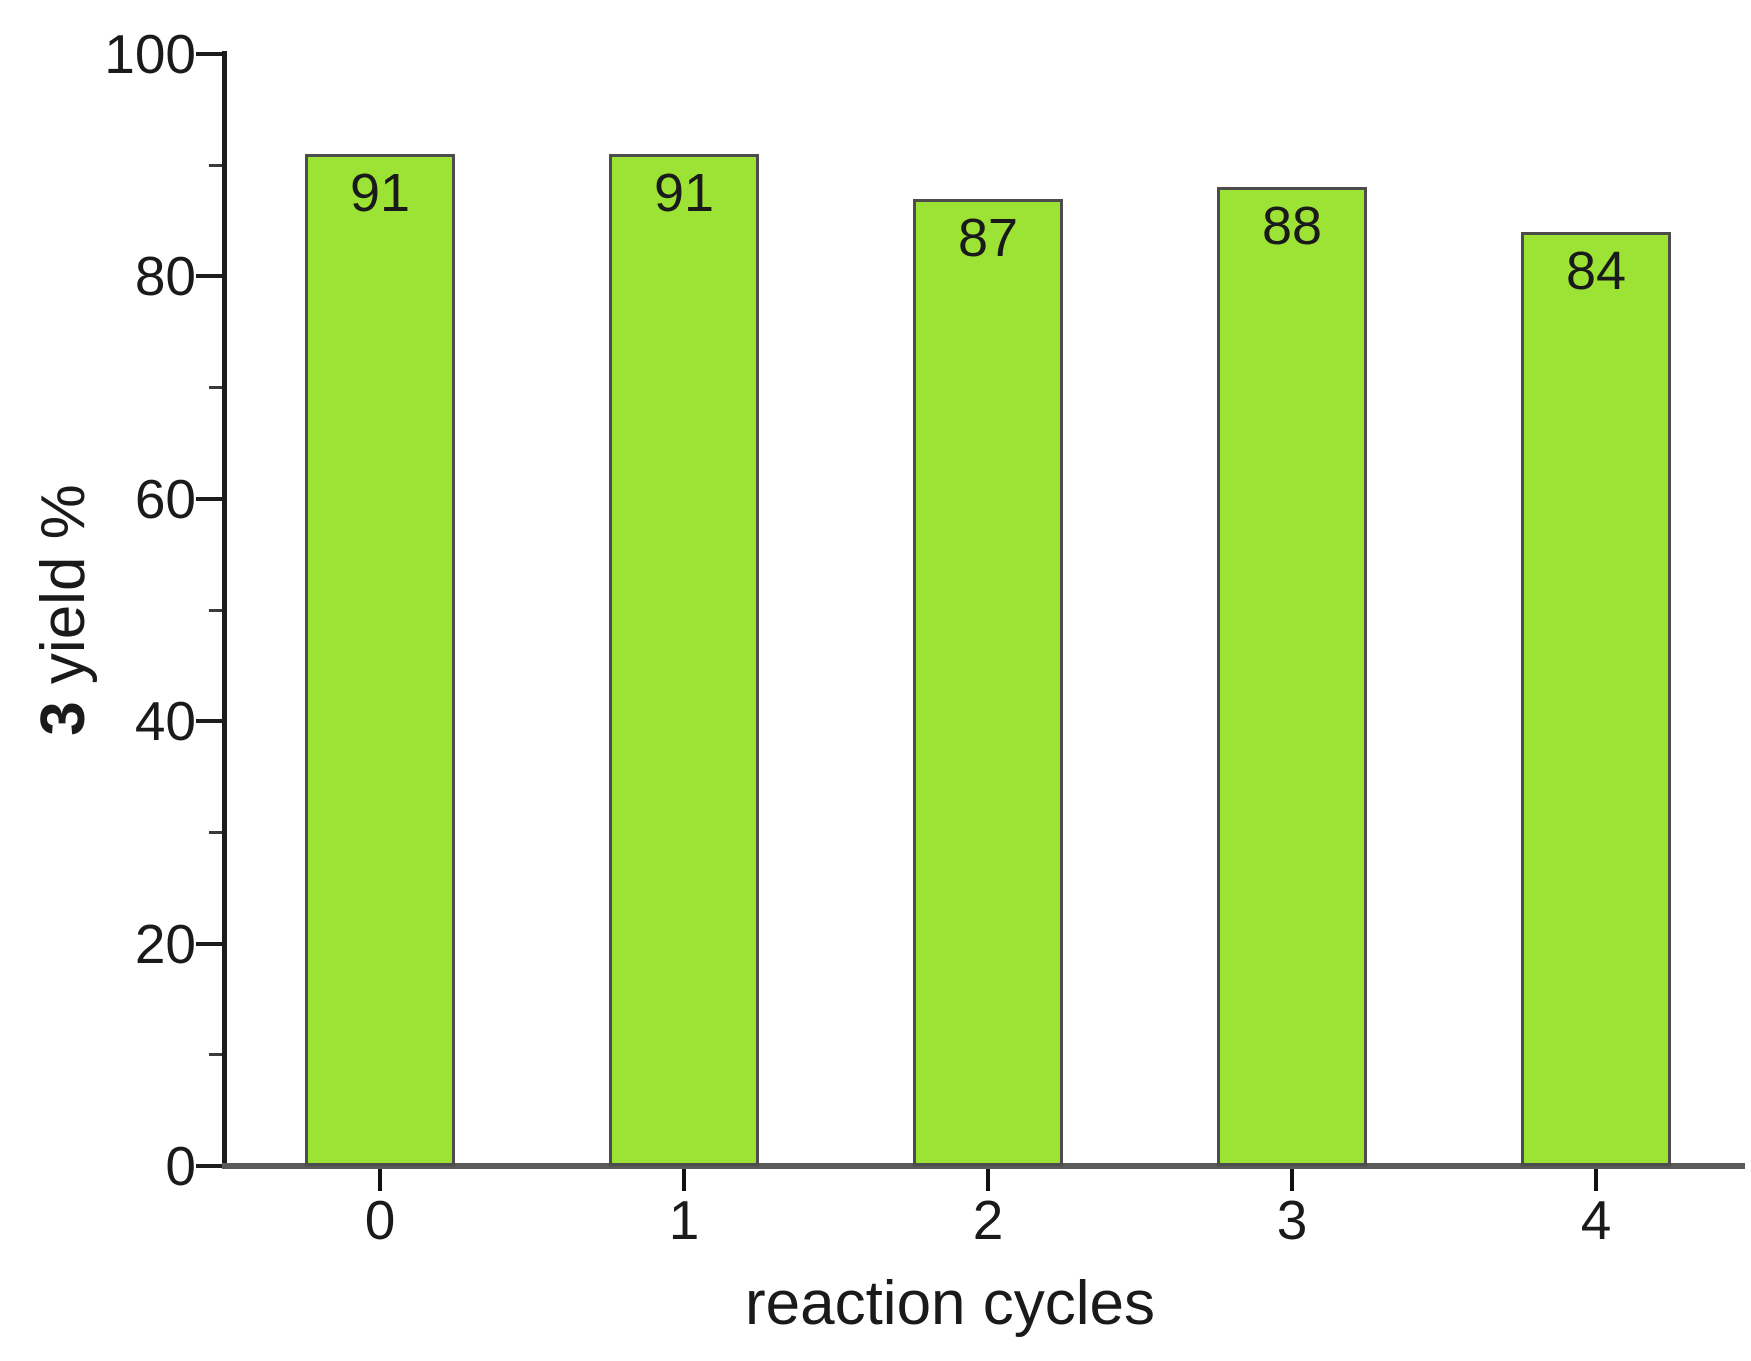 The width and height of the screenshot is (1751, 1361). I want to click on x-axis, so click(983, 1166).